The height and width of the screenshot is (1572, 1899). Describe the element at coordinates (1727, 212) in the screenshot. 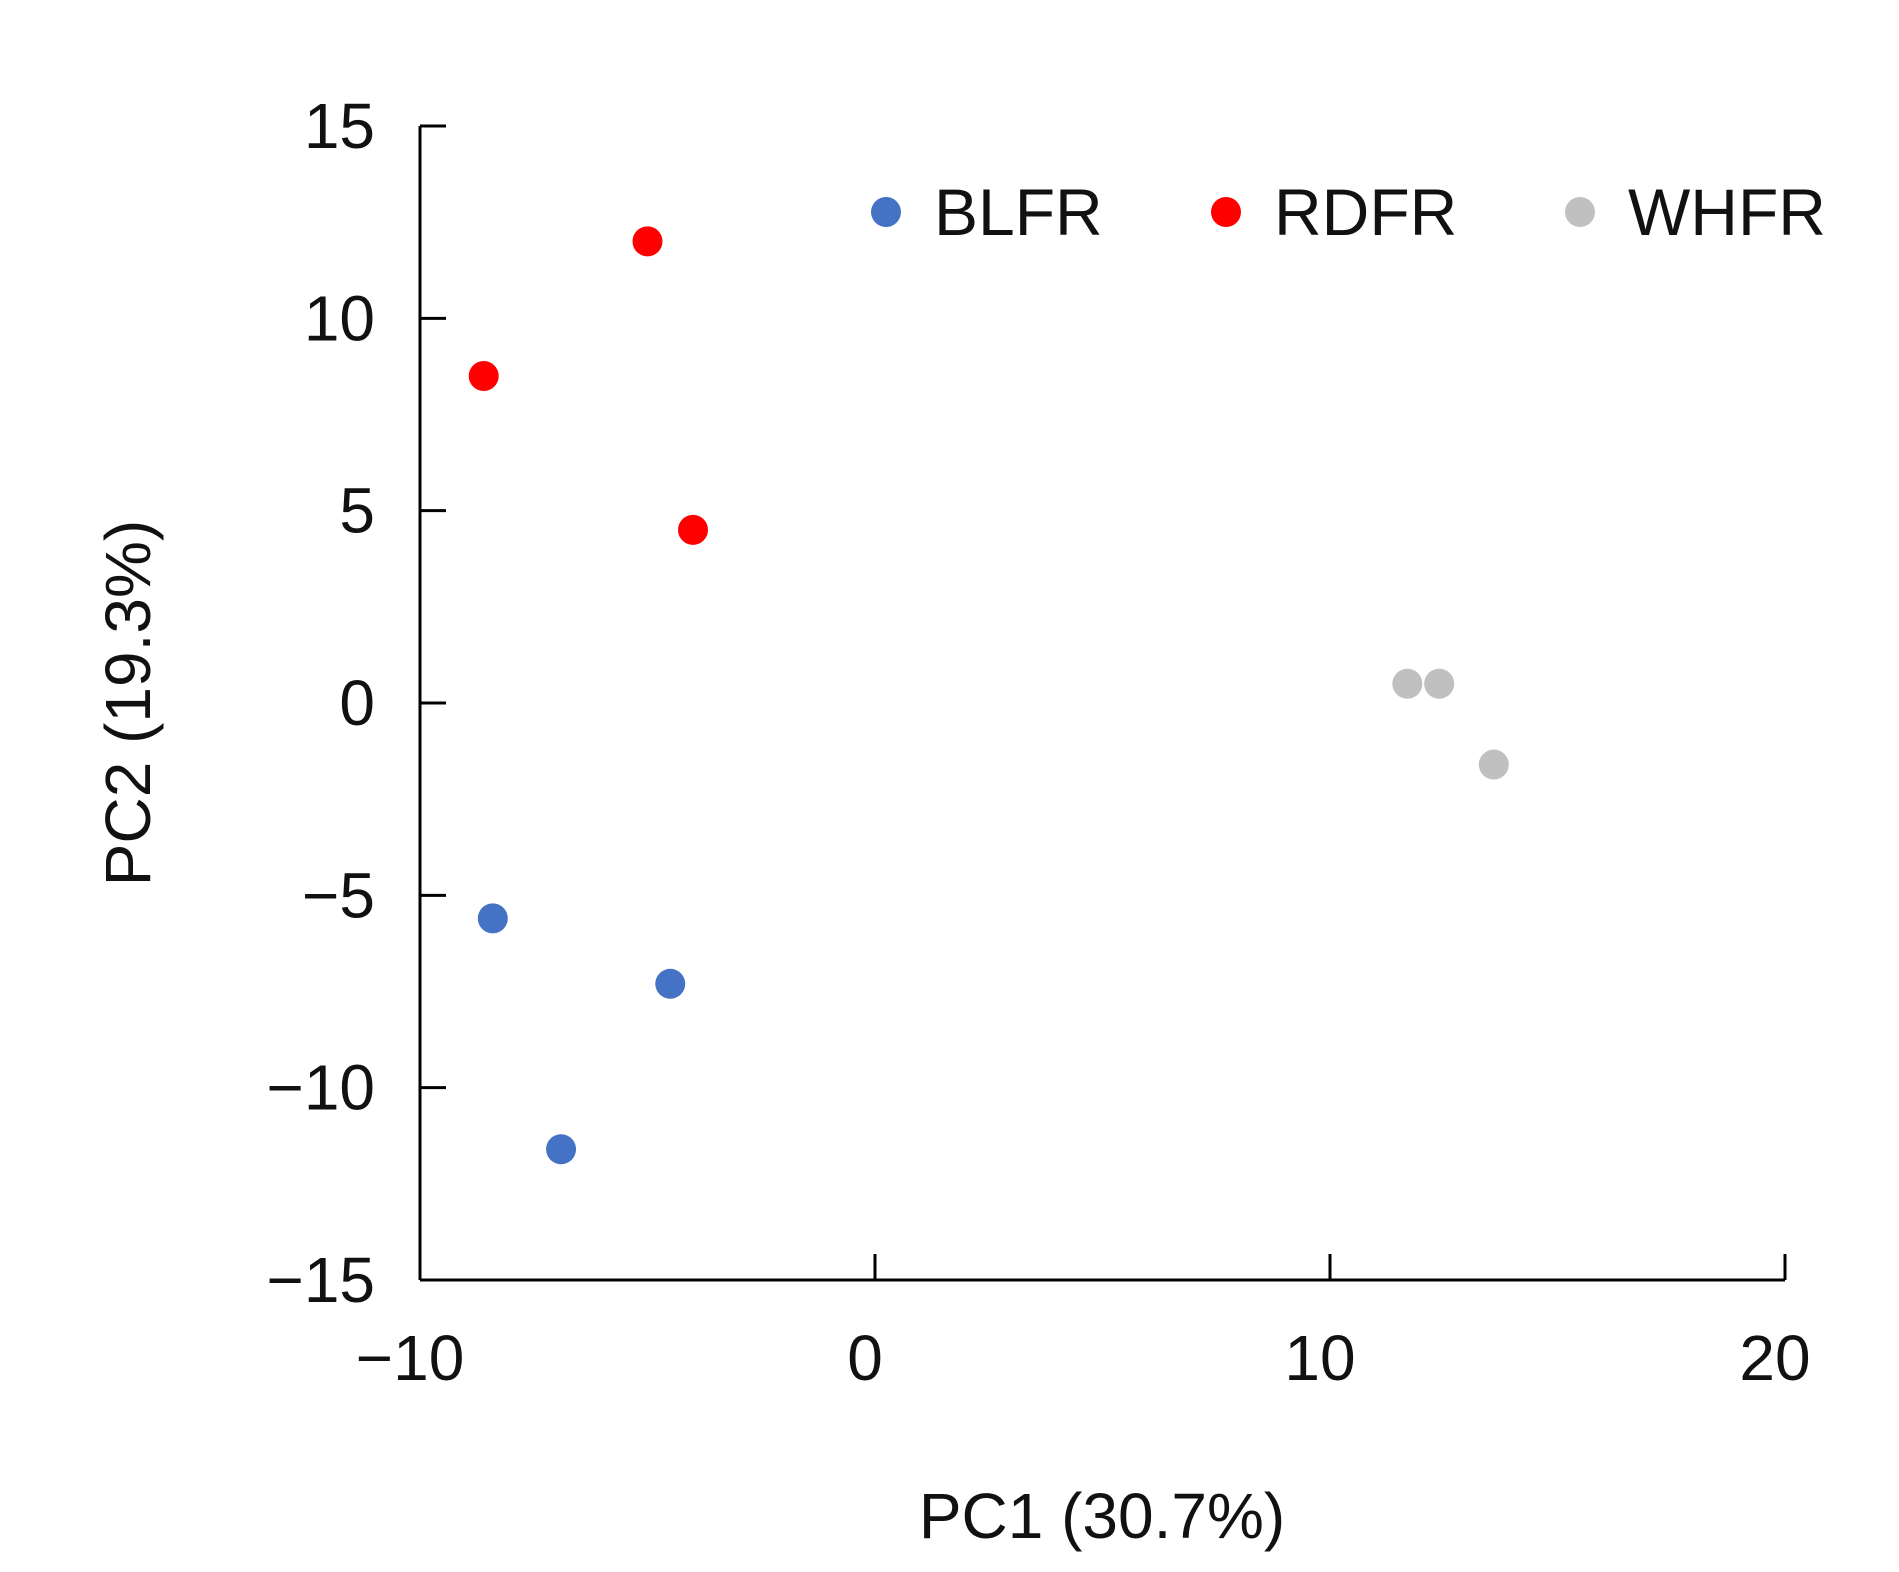

I see `legend-label-whfr: WHFR` at that location.